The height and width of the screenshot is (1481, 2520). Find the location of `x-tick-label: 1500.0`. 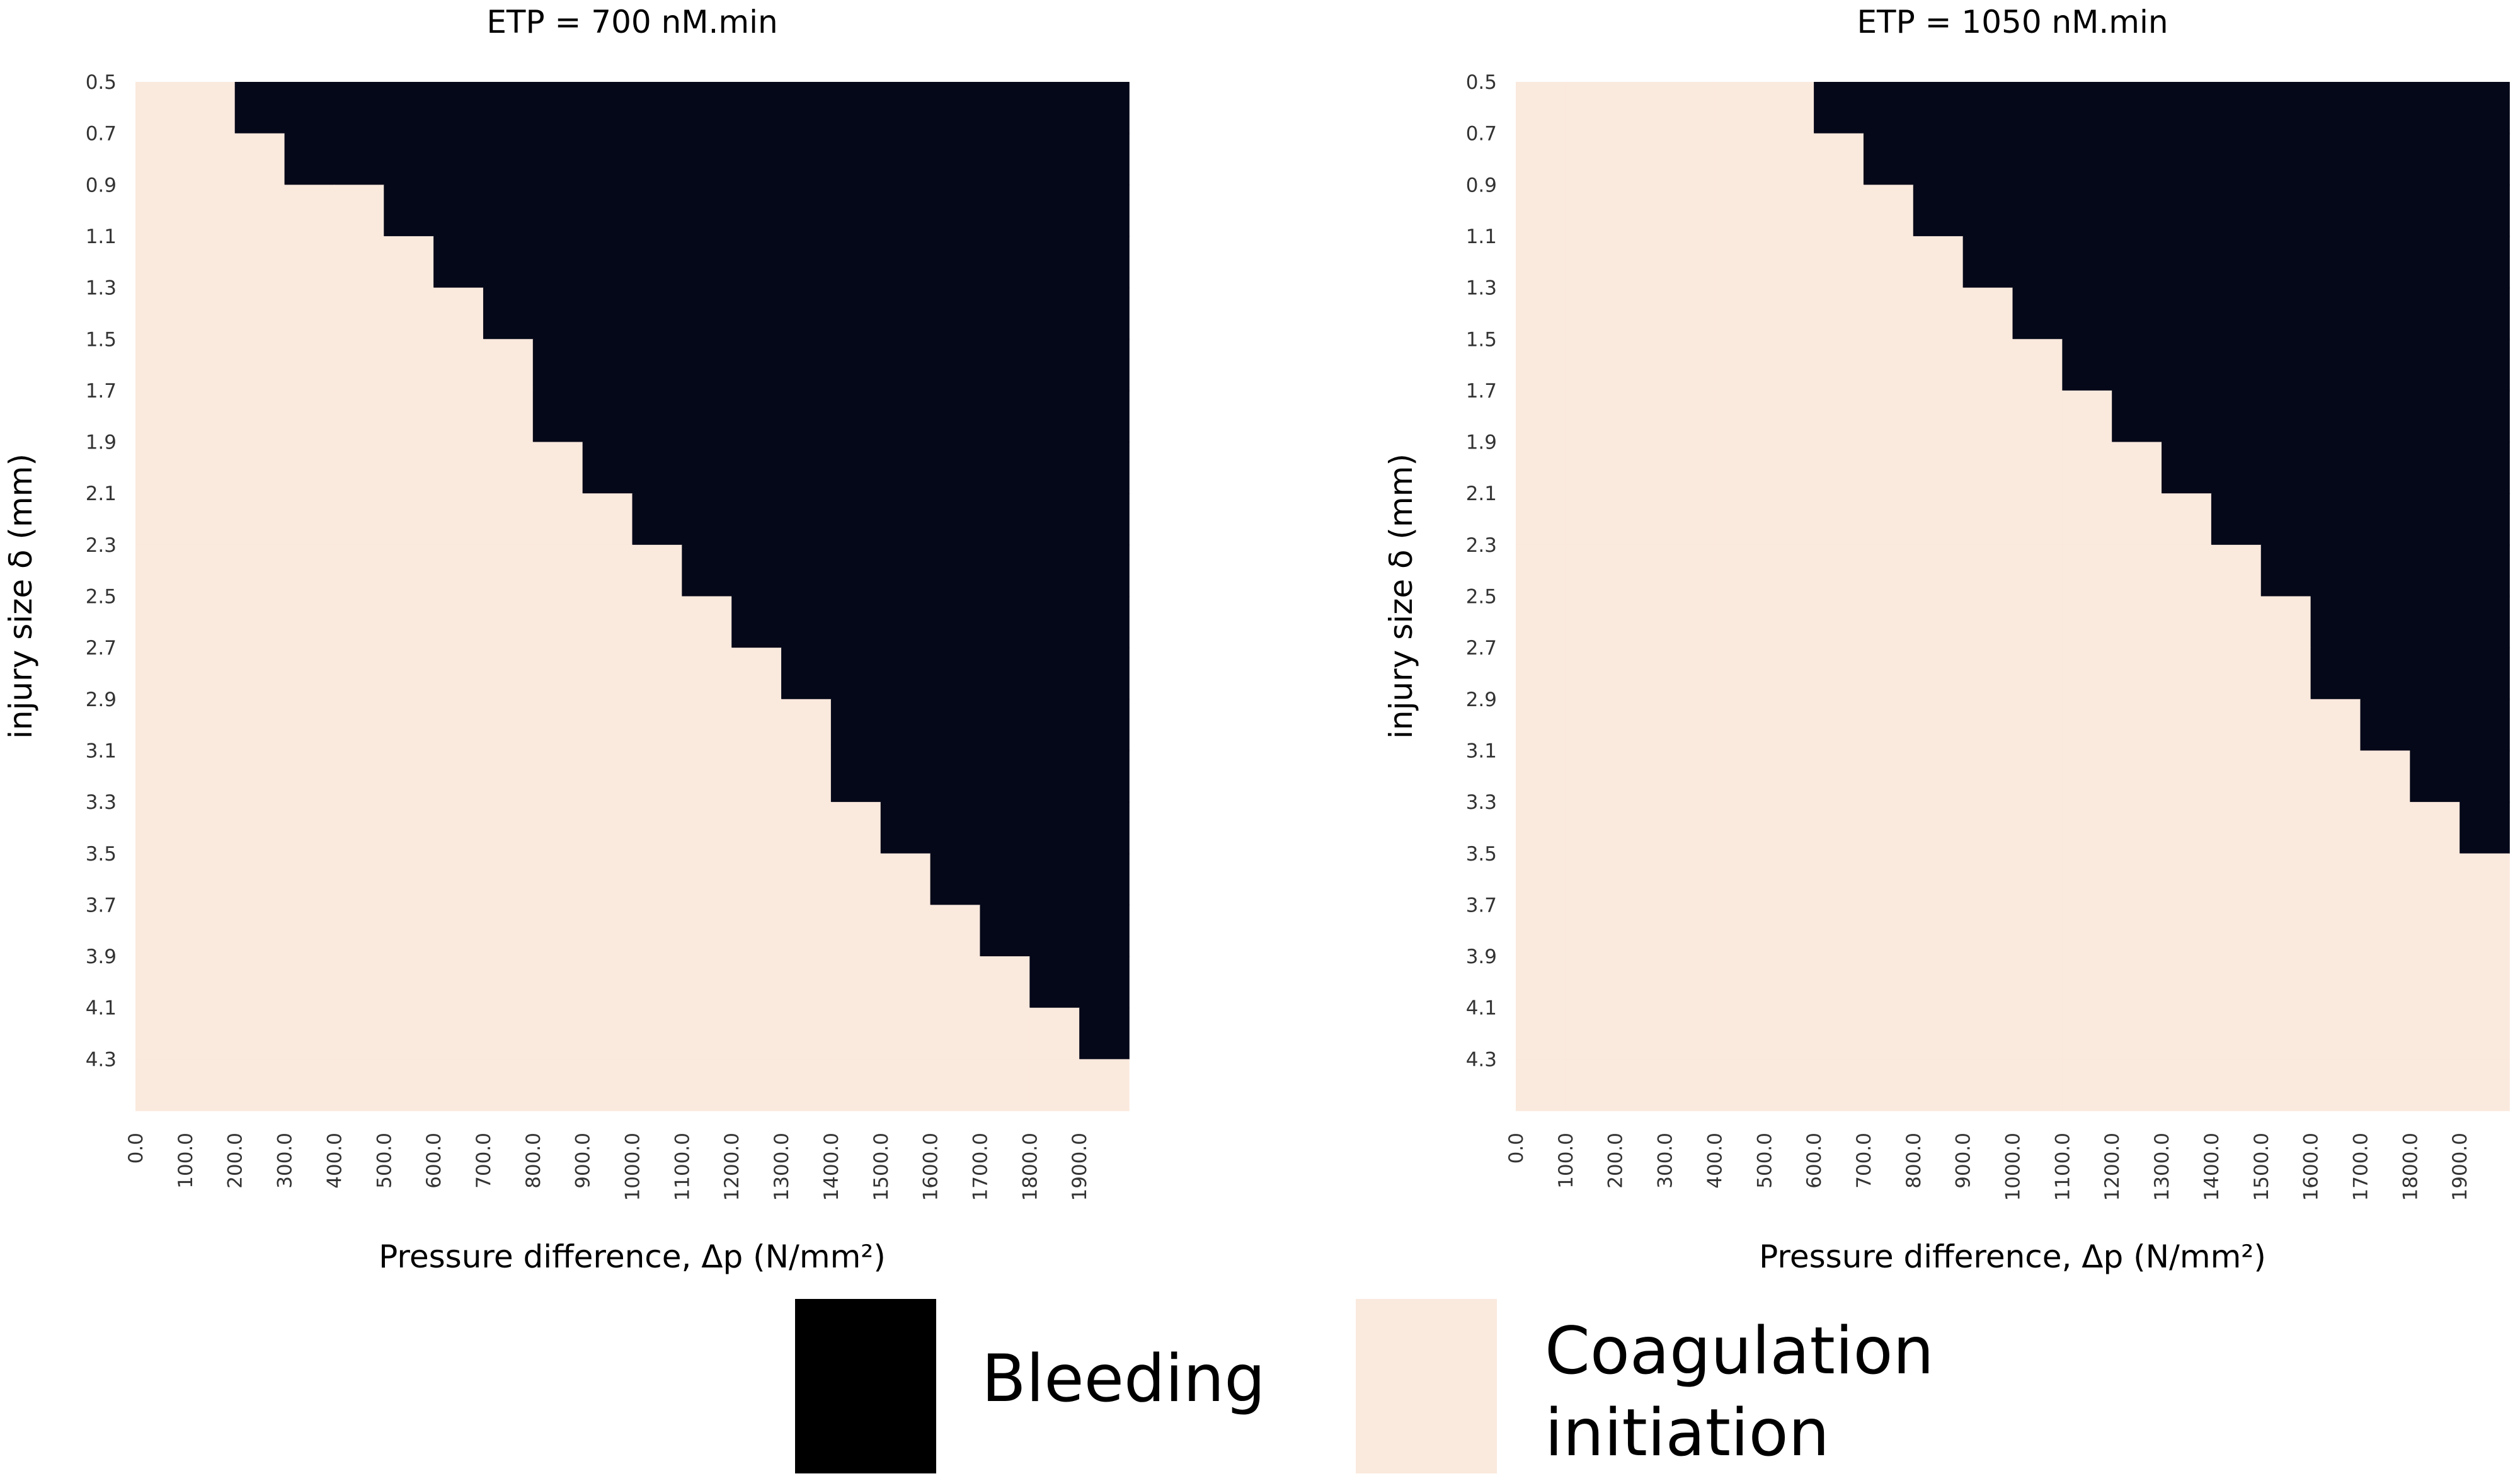

x-tick-label: 1500.0 is located at coordinates (881, 1167).